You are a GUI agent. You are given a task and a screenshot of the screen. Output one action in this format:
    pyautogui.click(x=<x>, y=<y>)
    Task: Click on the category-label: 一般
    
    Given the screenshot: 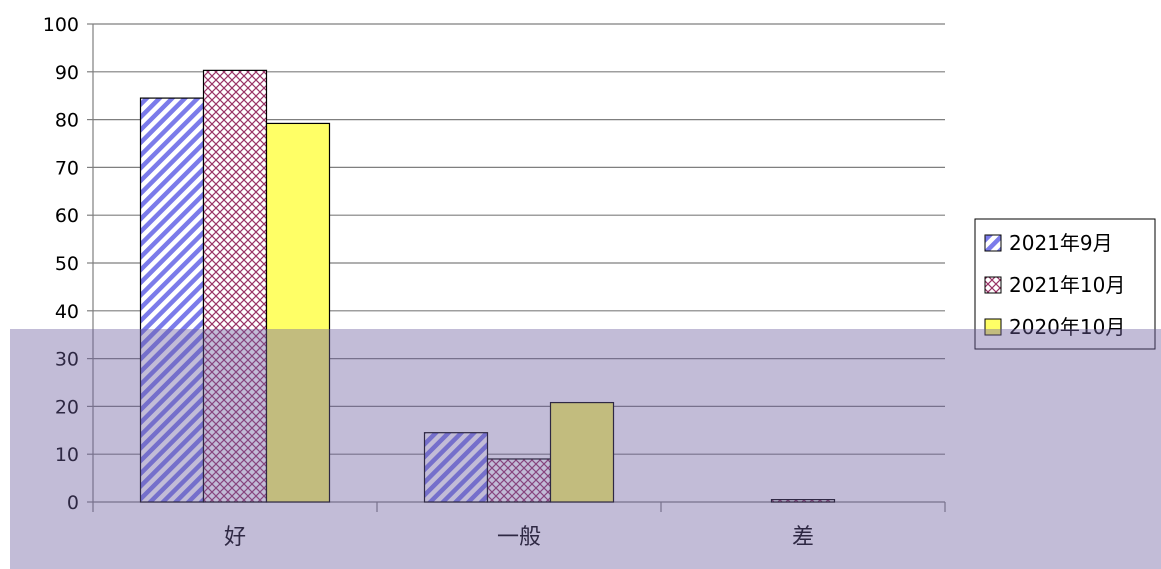 What is the action you would take?
    pyautogui.click(x=519, y=537)
    